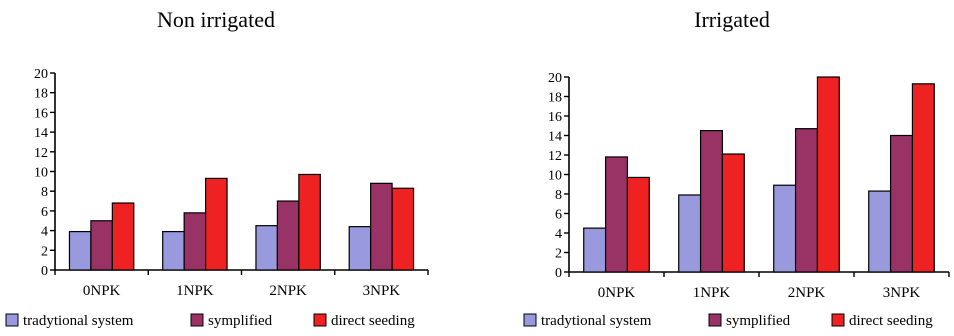  What do you see at coordinates (732, 19) in the screenshot?
I see `chart-title: Irrigated` at bounding box center [732, 19].